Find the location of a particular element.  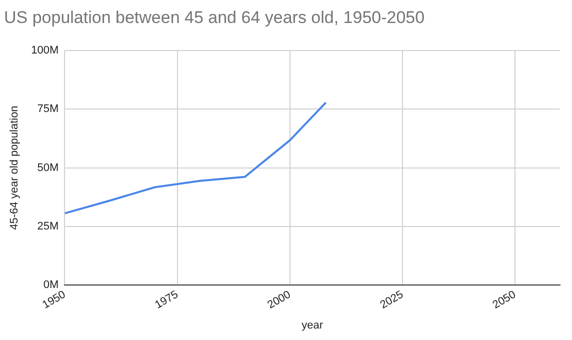

chart-title: US population between 45 and 64 years old, 1950-2050 is located at coordinates (214, 17).